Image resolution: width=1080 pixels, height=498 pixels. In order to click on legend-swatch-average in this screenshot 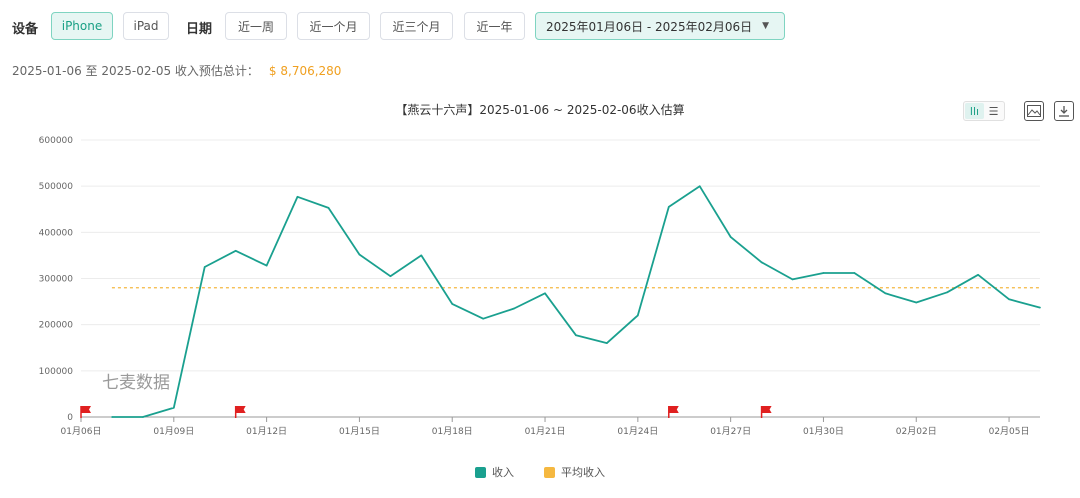, I will do `click(549, 472)`.